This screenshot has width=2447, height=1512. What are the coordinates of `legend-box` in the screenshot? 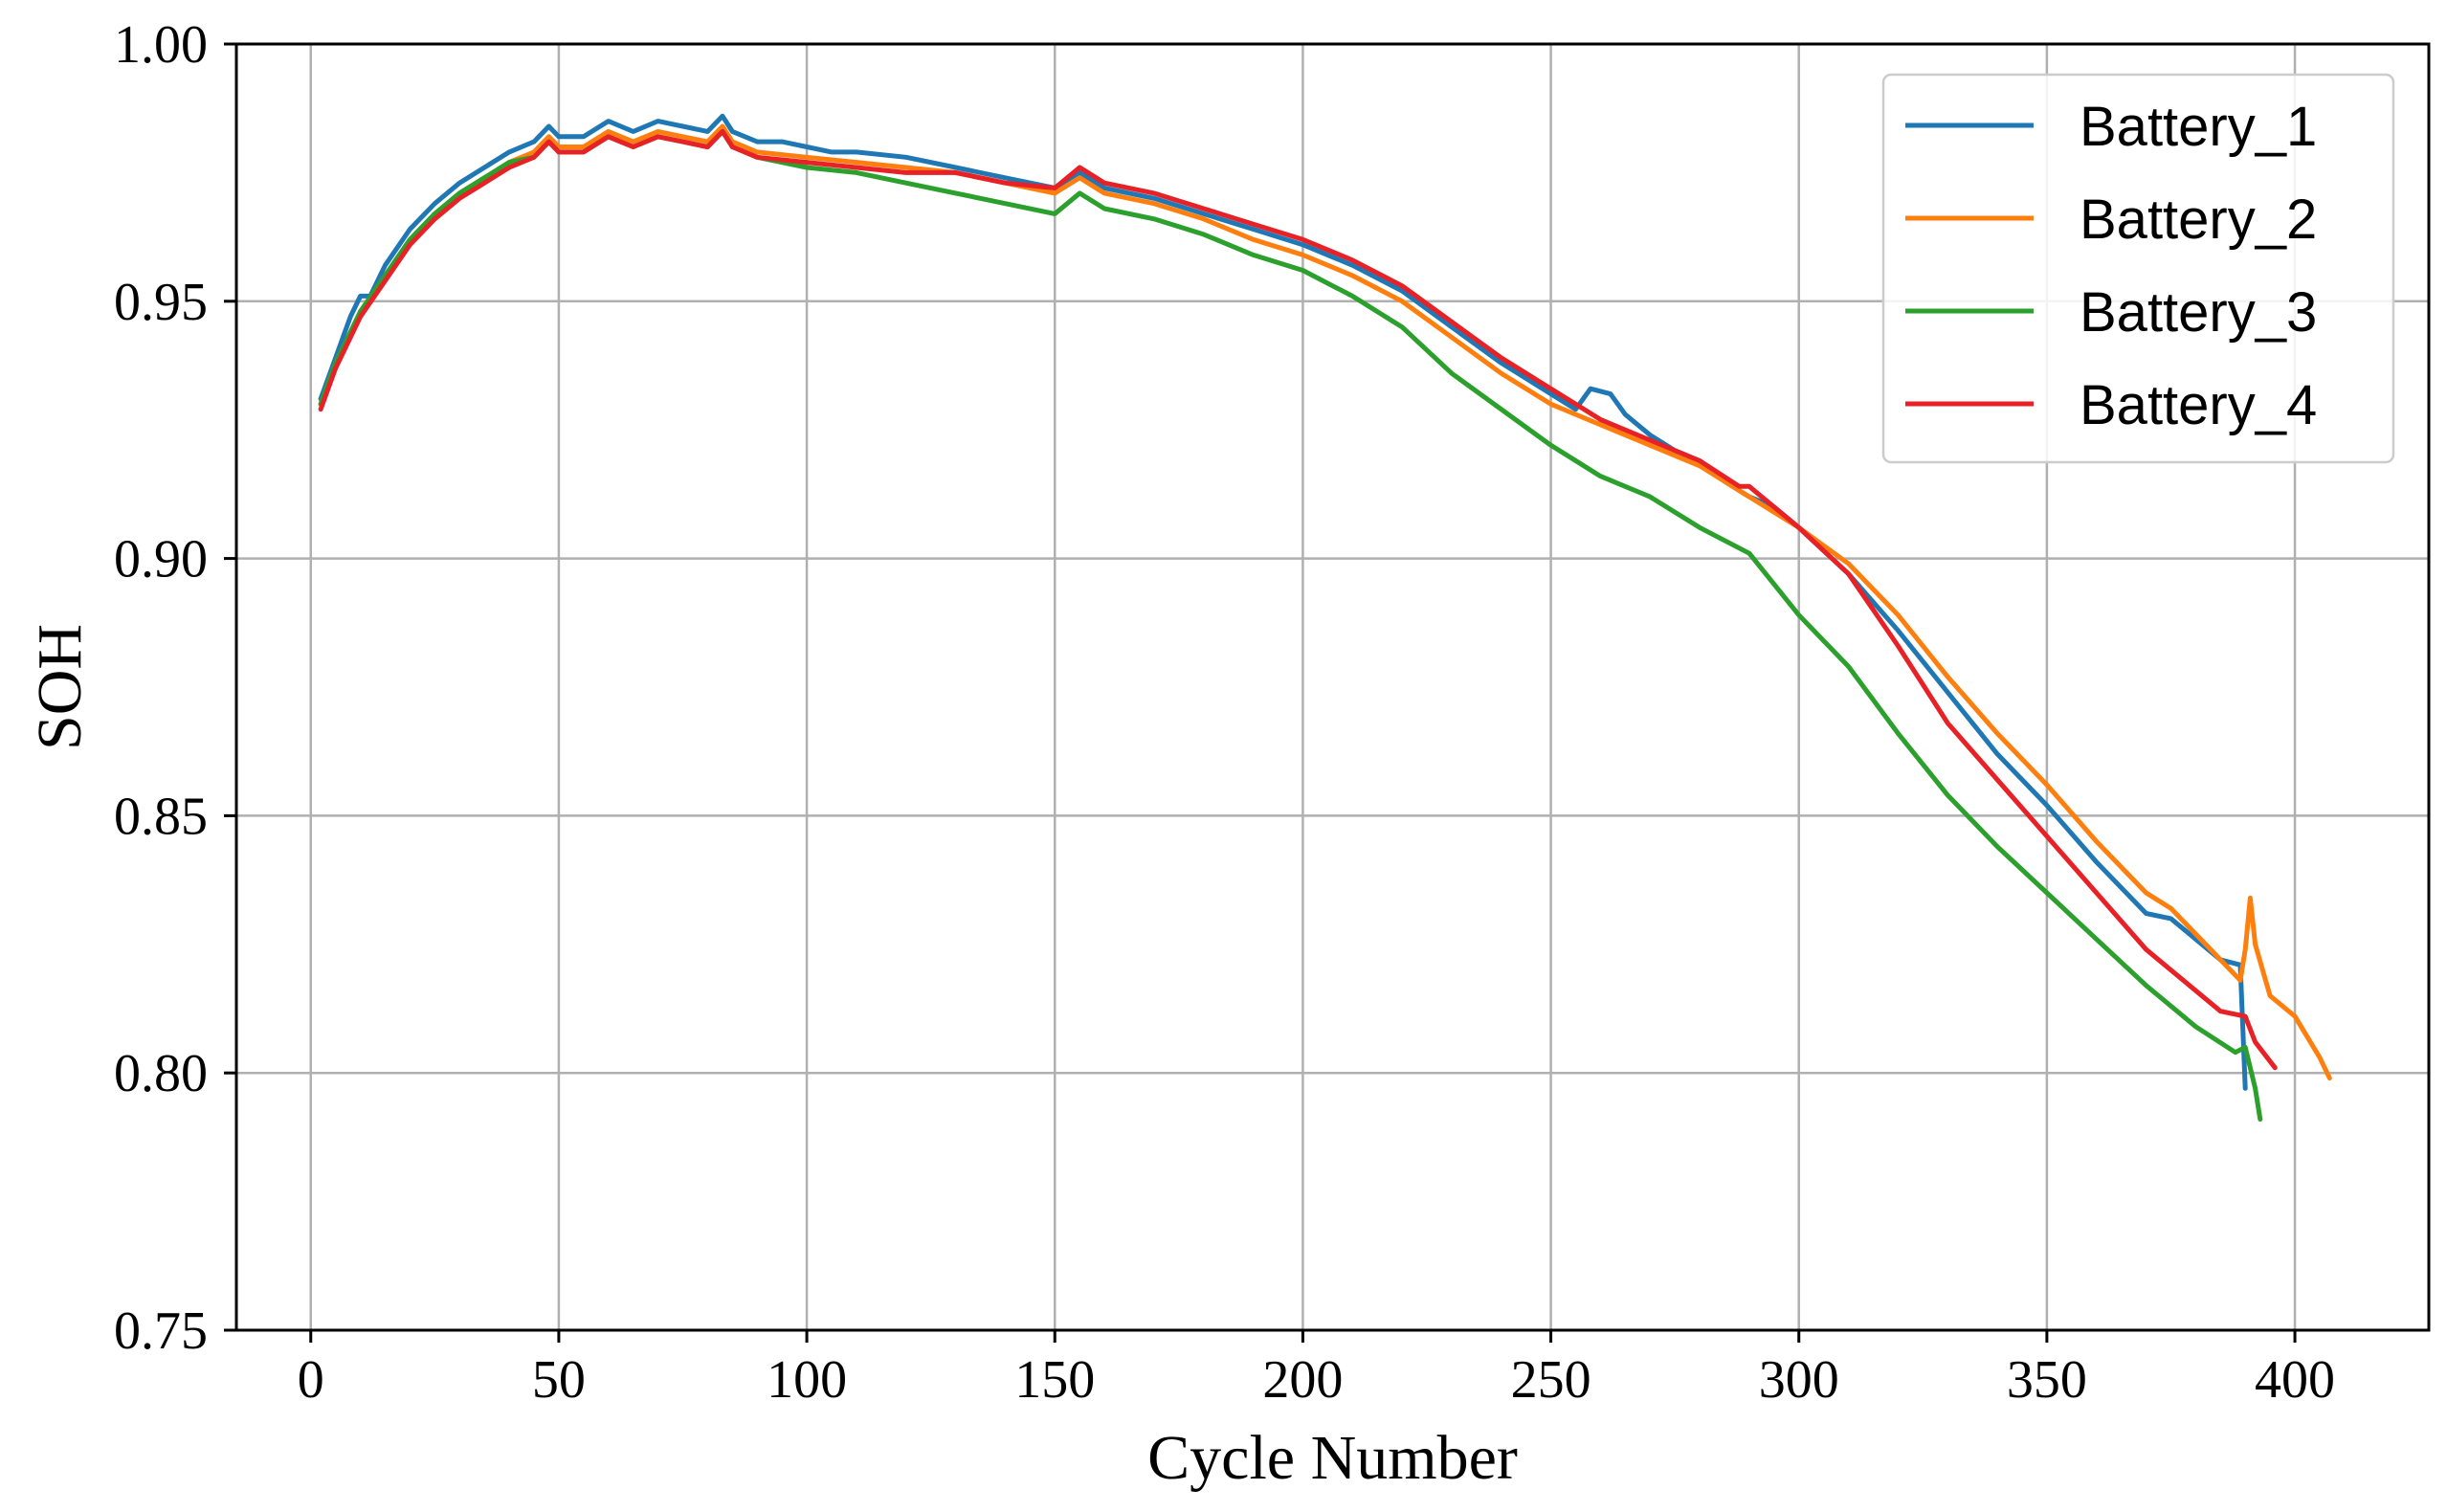 It's located at (2138, 268).